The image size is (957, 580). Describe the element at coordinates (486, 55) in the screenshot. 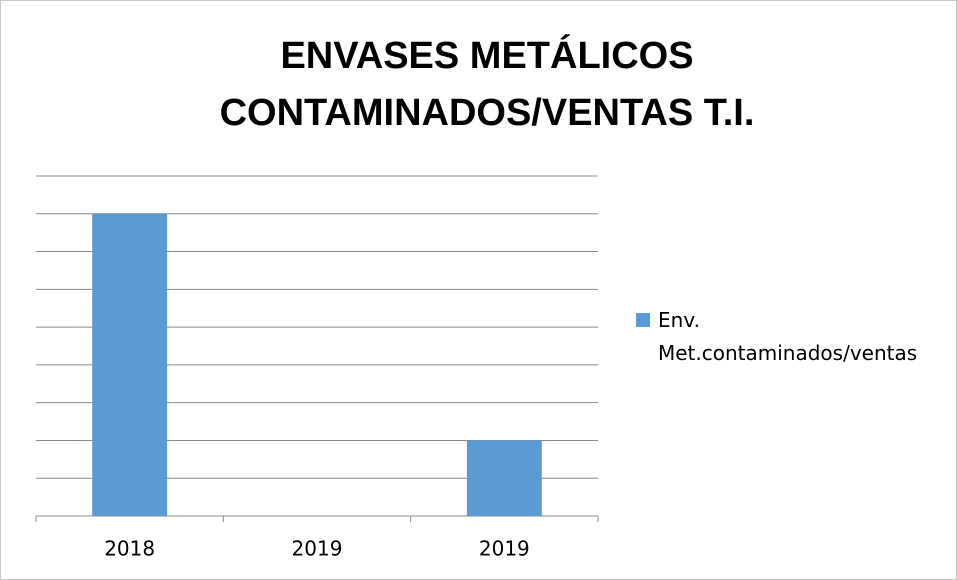

I see `chart-title: ENVASES METÁLICOS` at that location.